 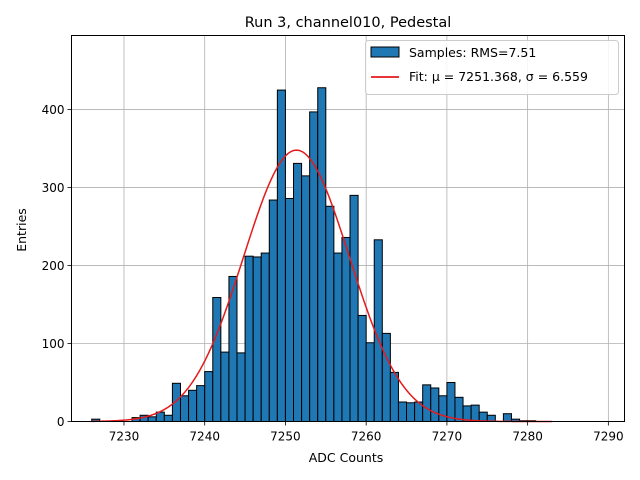 I want to click on x-tick-label: 7270, so click(x=447, y=437).